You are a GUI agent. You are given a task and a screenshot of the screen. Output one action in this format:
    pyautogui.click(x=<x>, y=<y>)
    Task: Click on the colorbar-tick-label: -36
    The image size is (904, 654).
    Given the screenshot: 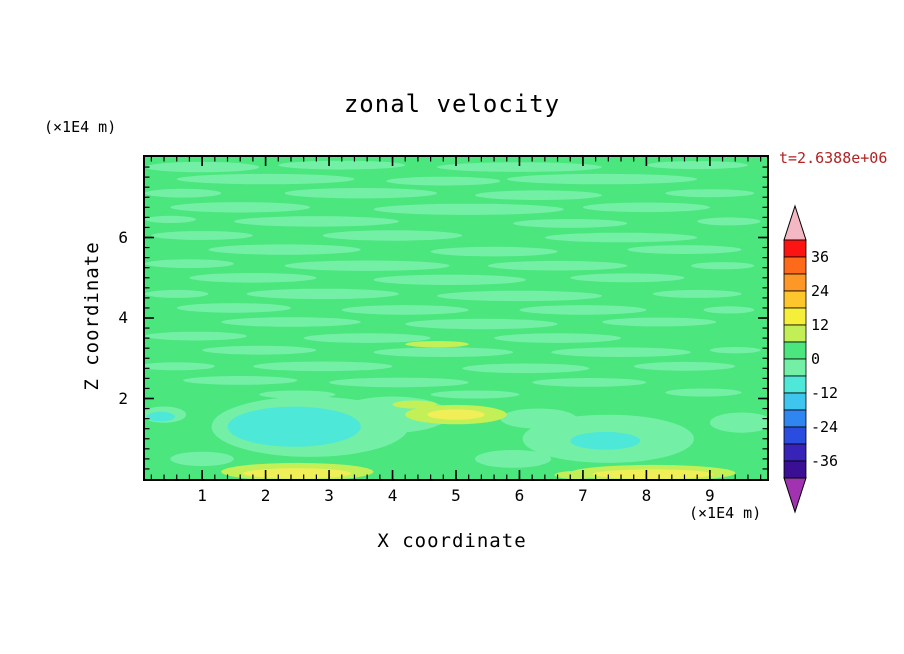 What is the action you would take?
    pyautogui.click(x=825, y=461)
    